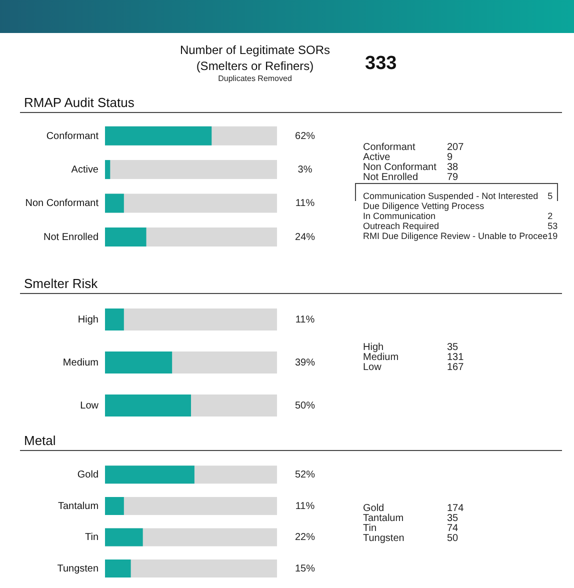 This screenshot has height=588, width=574. I want to click on category-label: In Communication, so click(400, 216).